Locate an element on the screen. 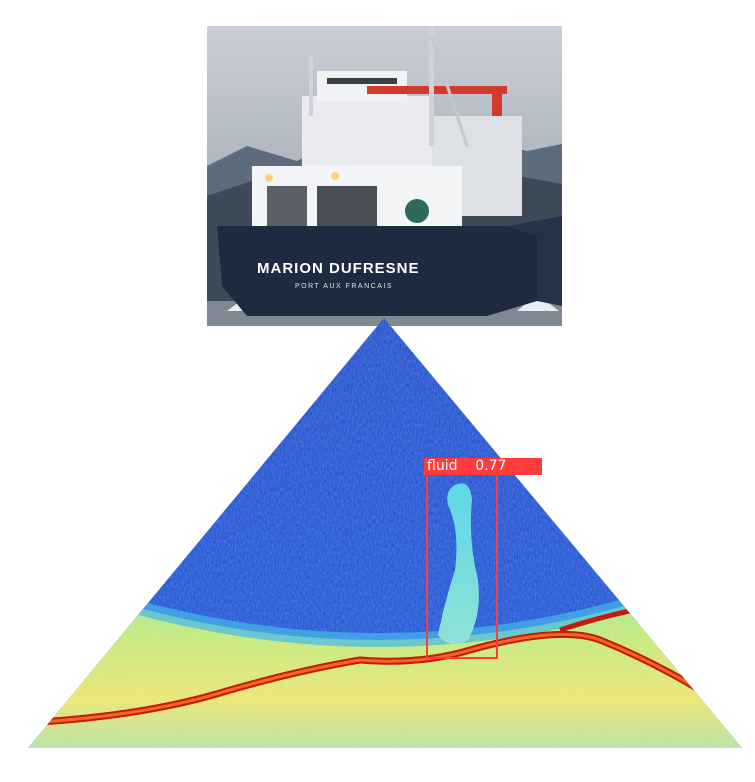  detection-box is located at coordinates (462, 566).